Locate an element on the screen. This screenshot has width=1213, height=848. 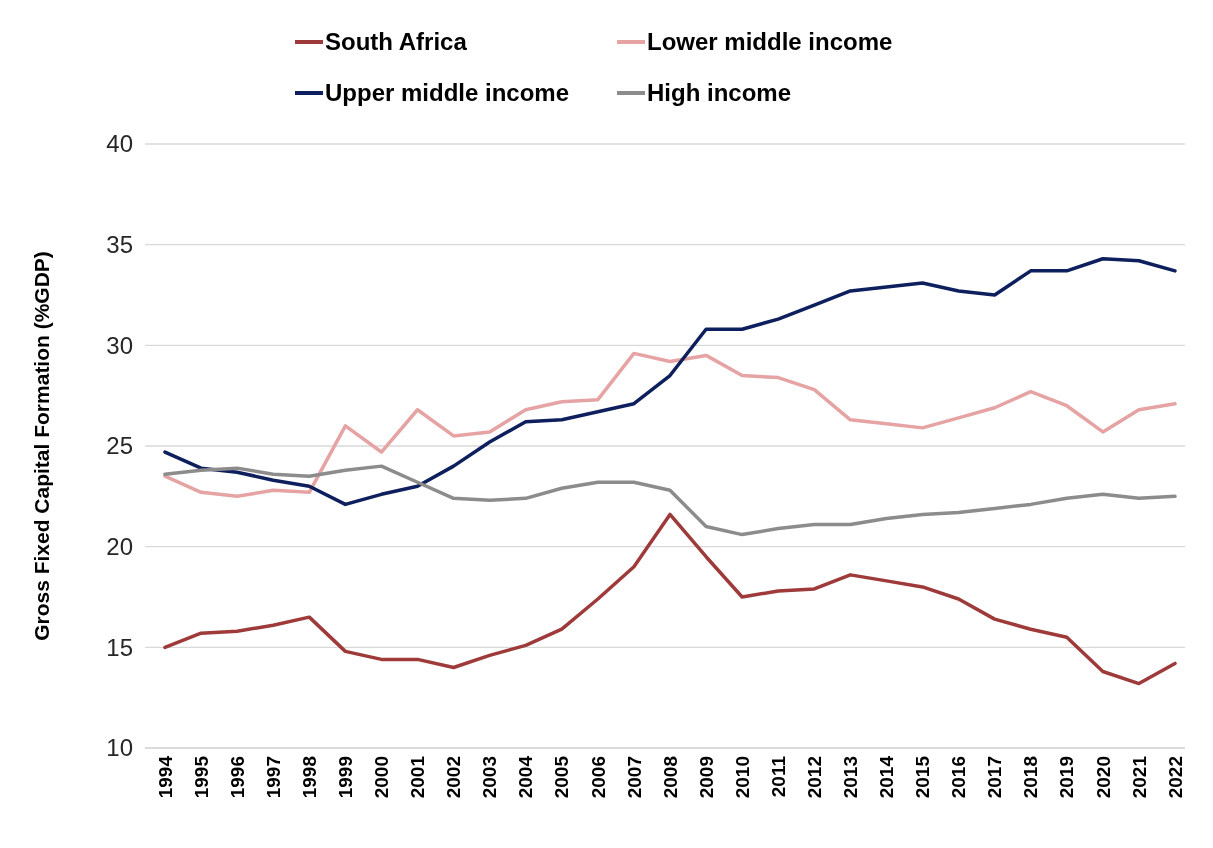
x-tick-label: 2008 is located at coordinates (670, 777).